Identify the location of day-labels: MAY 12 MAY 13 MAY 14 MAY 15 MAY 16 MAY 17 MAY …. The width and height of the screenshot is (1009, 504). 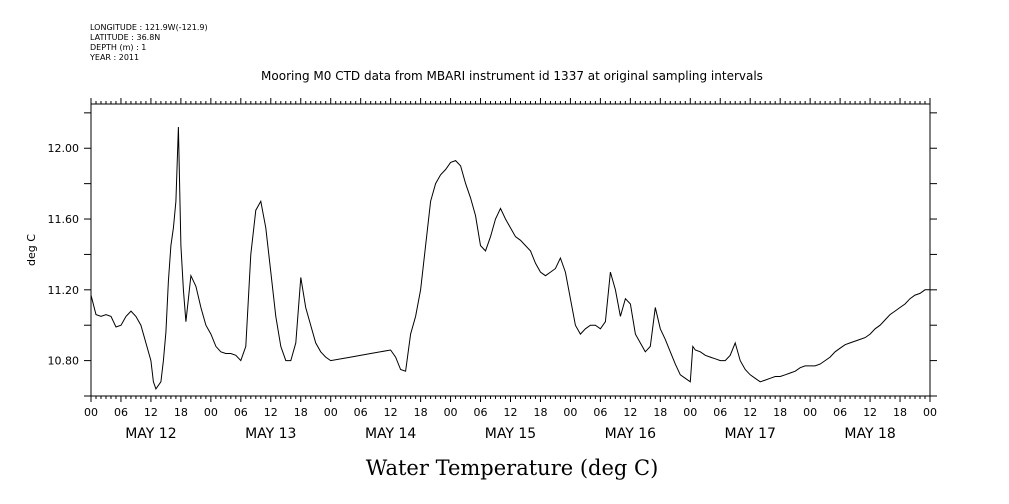
(510, 434).